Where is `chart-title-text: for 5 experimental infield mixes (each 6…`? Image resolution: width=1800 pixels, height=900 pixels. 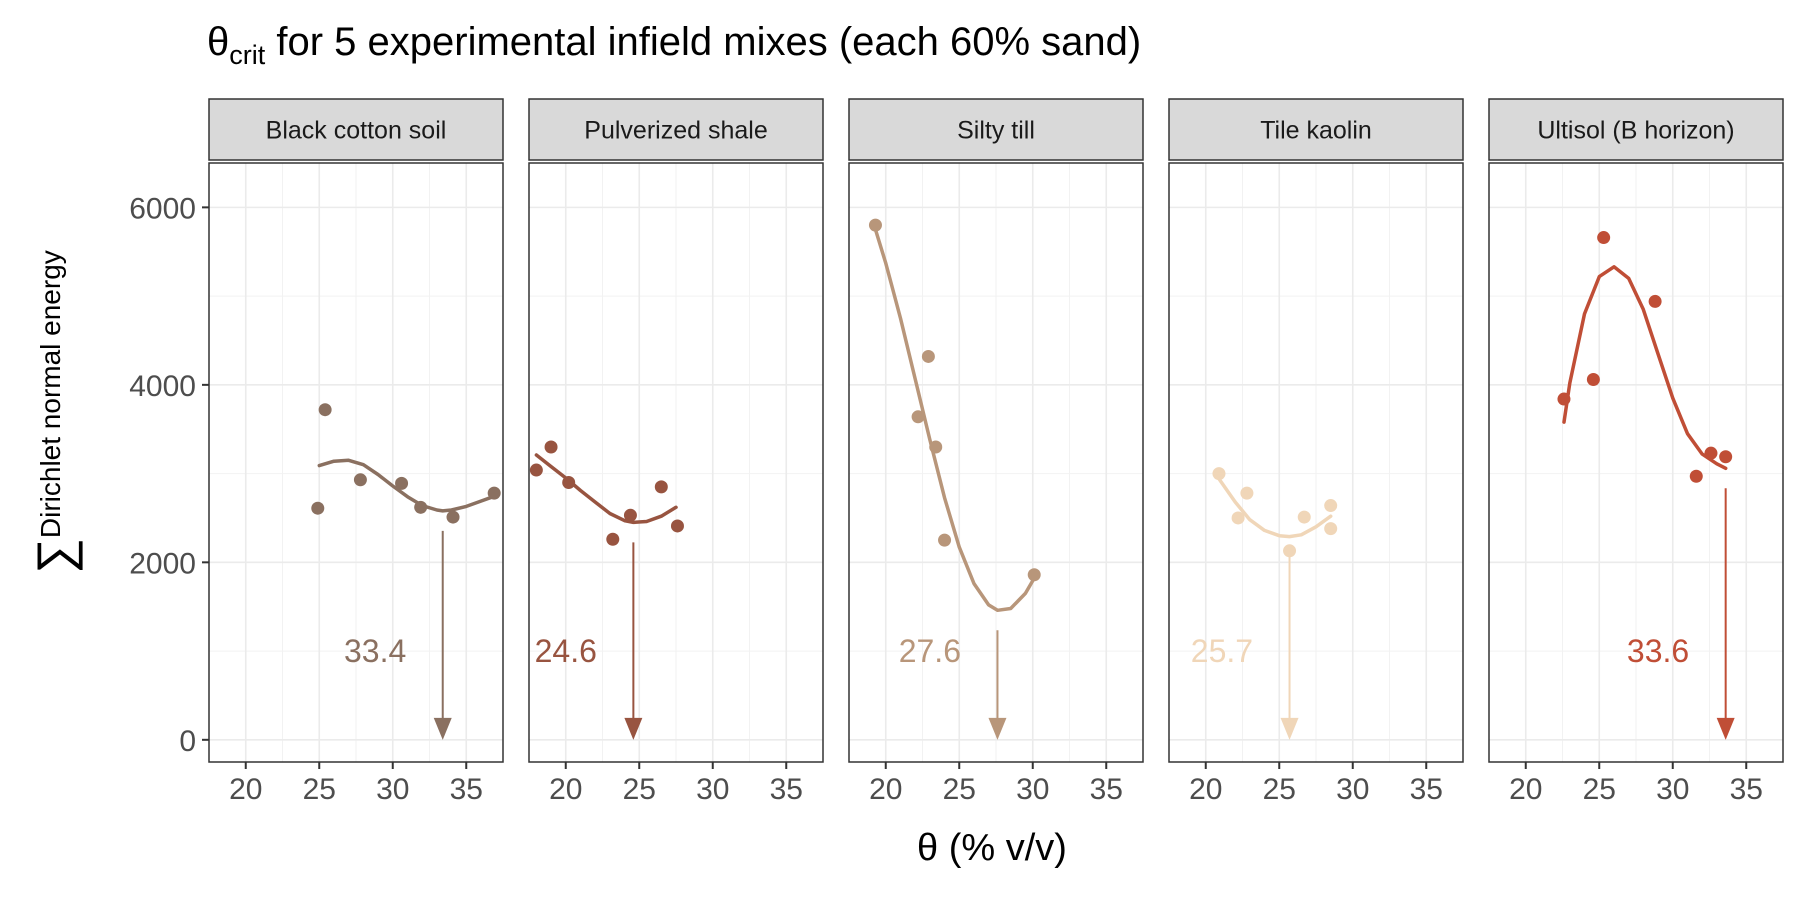 chart-title-text: for 5 experimental infield mixes (each 6… is located at coordinates (703, 42).